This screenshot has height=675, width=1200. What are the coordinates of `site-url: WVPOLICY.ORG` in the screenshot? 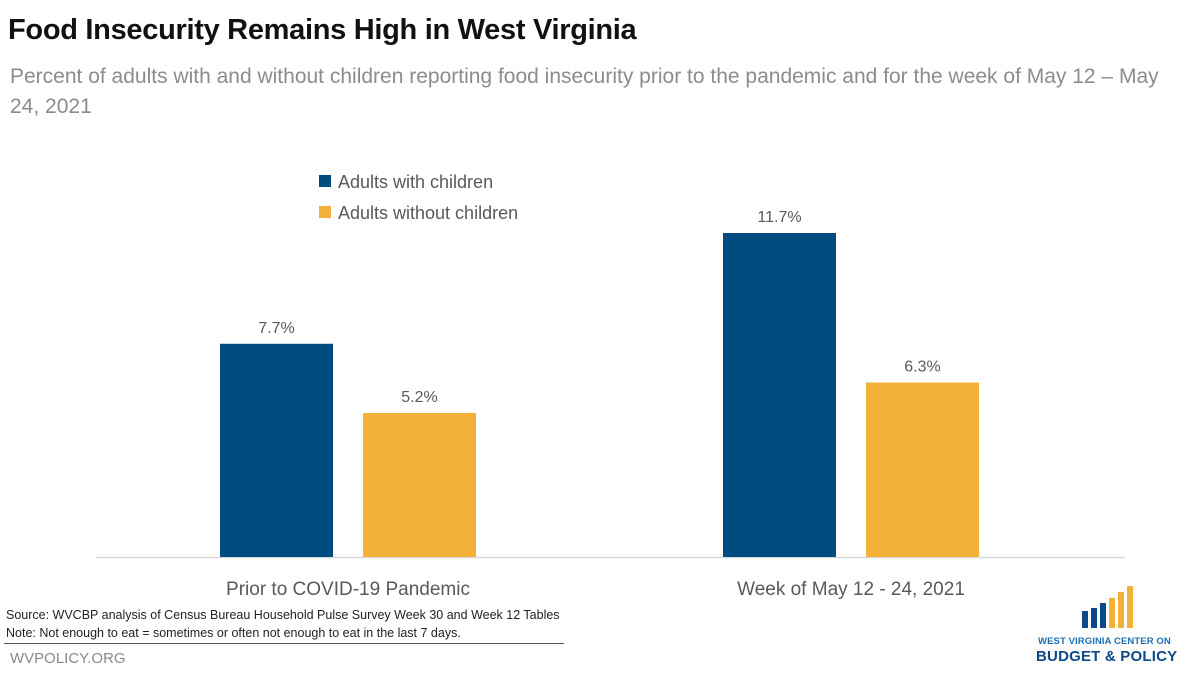 It's located at (68, 658).